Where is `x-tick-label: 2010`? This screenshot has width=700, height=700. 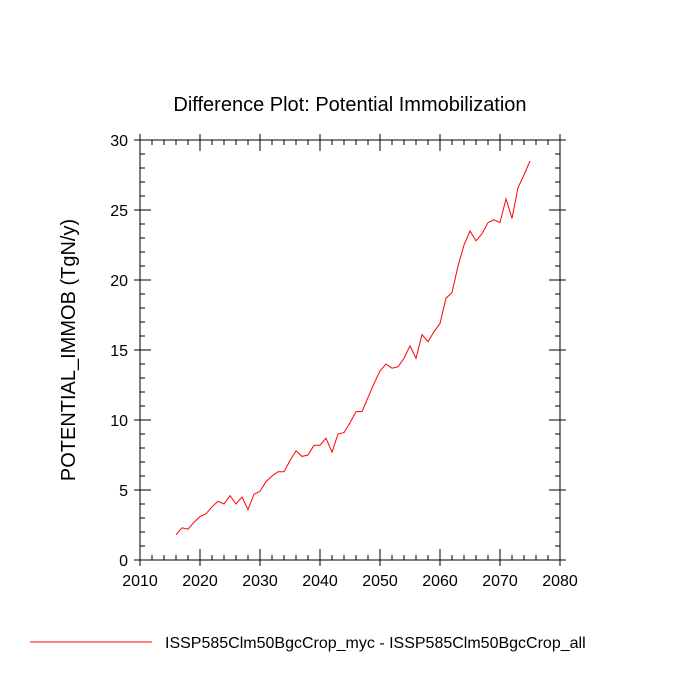 x-tick-label: 2010 is located at coordinates (140, 581).